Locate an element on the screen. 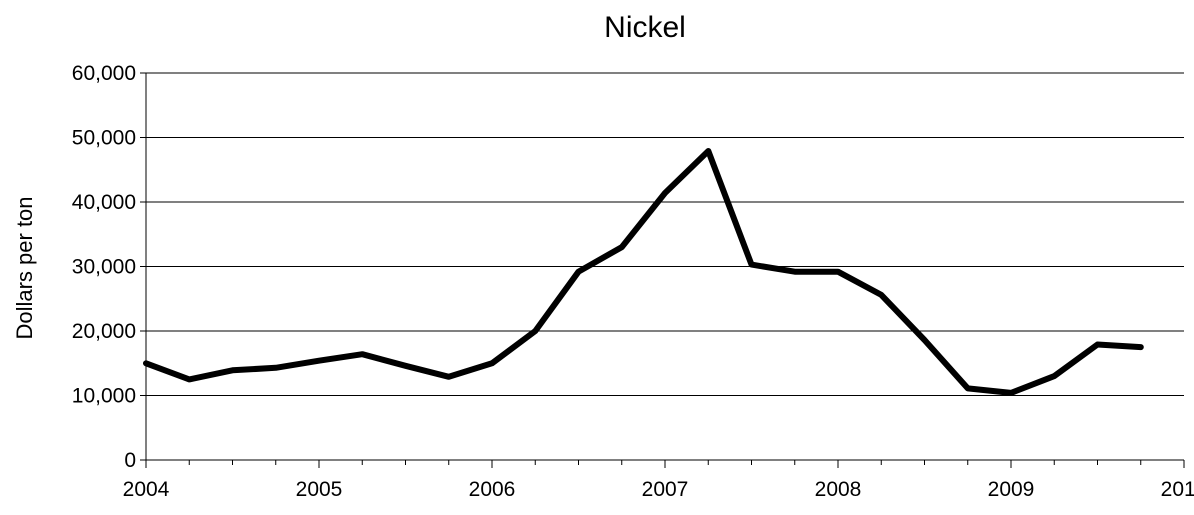 This screenshot has width=1194, height=515. y-tick-label: 20,000 is located at coordinates (104, 331).